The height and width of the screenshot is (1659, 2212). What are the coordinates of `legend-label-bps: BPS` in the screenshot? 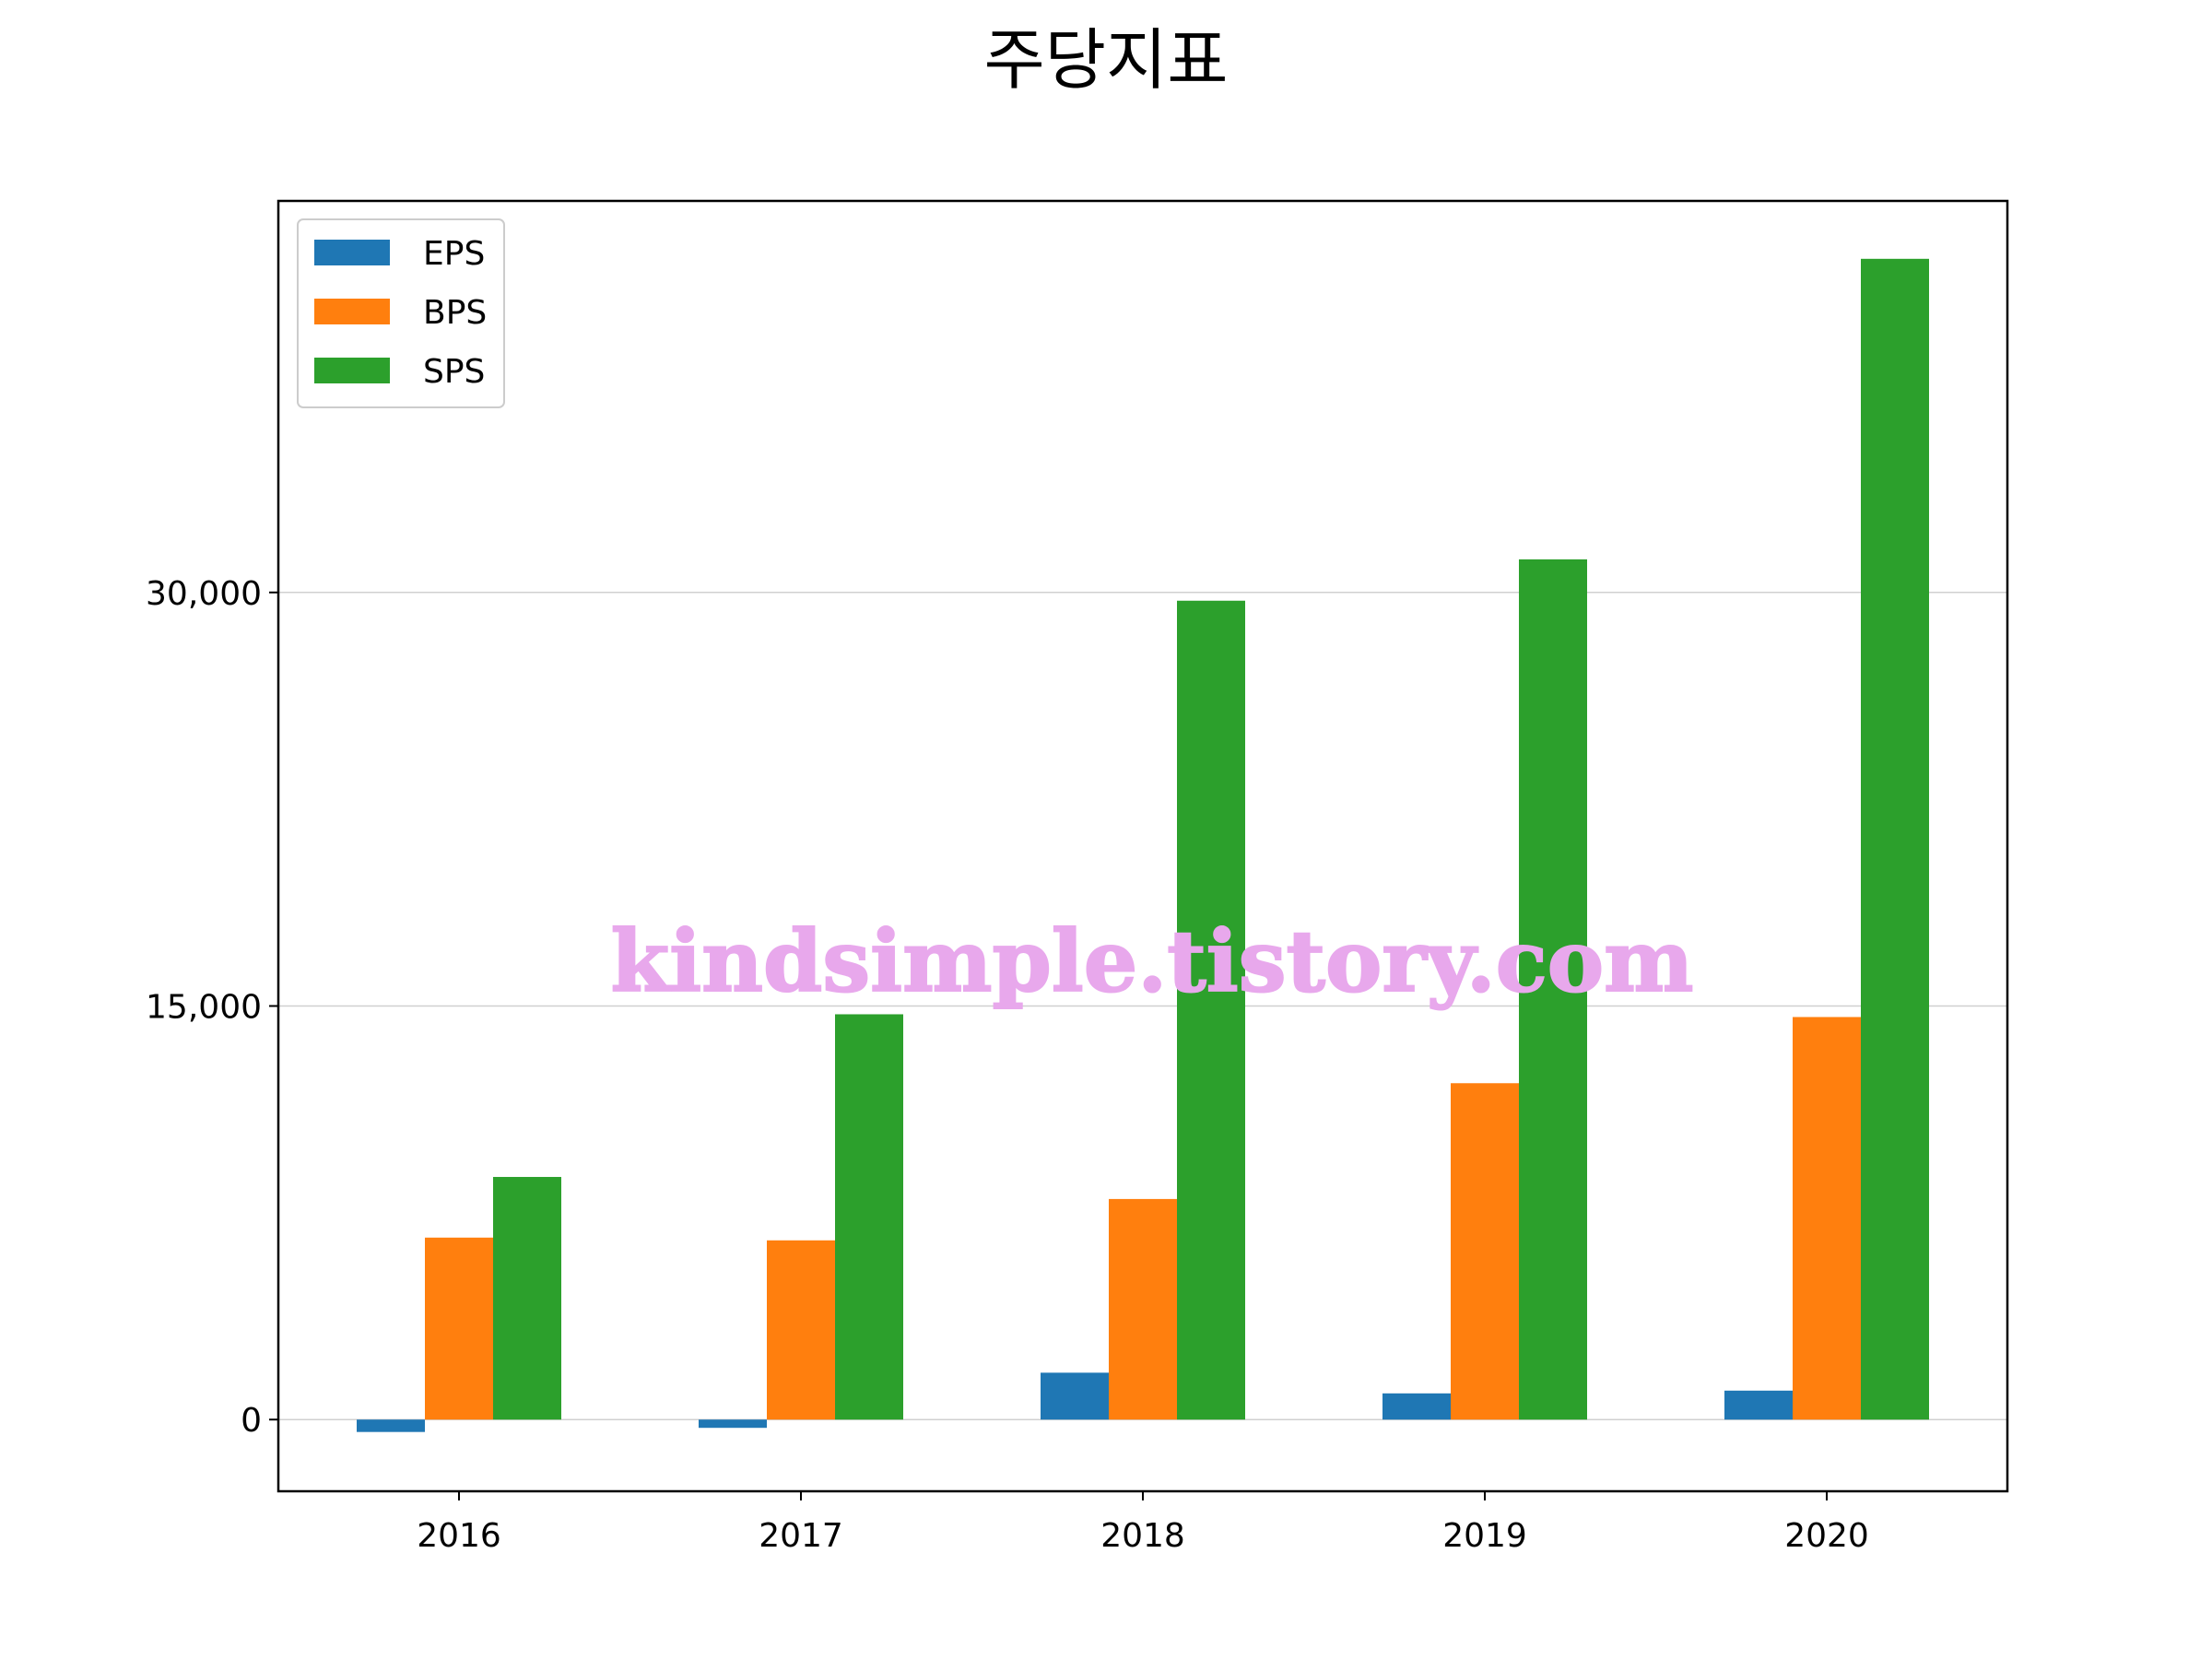 It's located at (455, 313).